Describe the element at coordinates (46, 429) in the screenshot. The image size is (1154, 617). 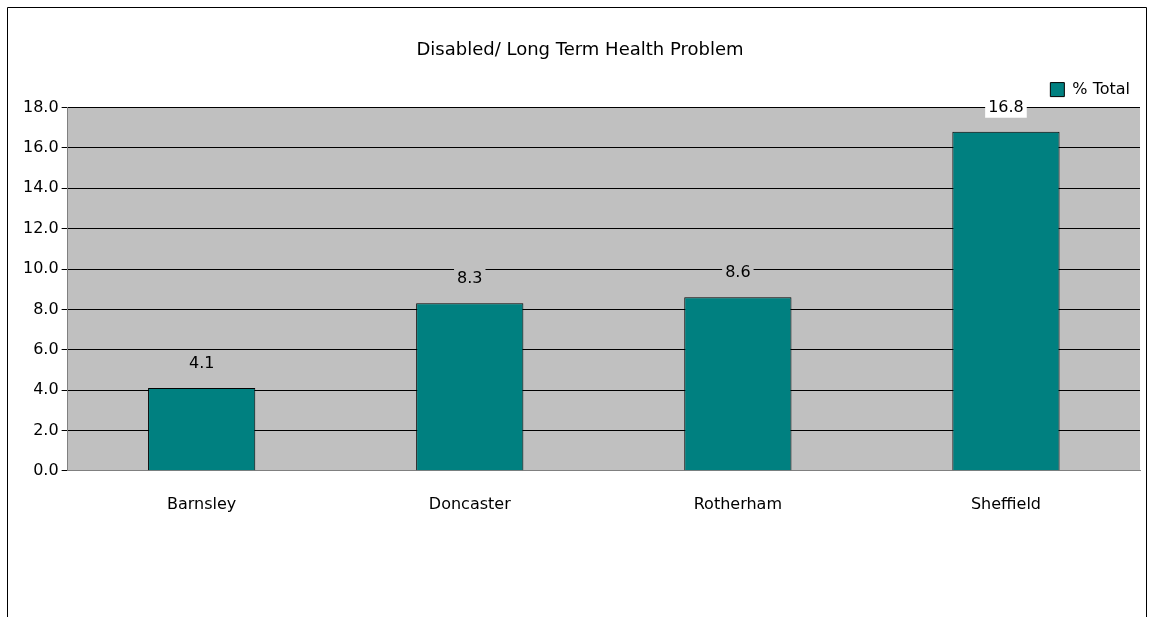
I see `y-tick-label: 2.0` at that location.